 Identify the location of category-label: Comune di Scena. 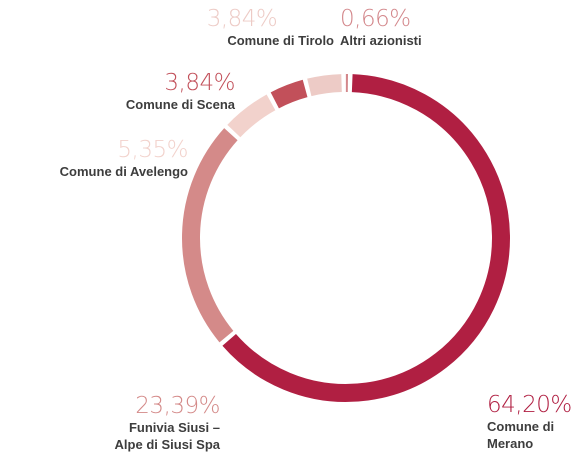
(180, 104).